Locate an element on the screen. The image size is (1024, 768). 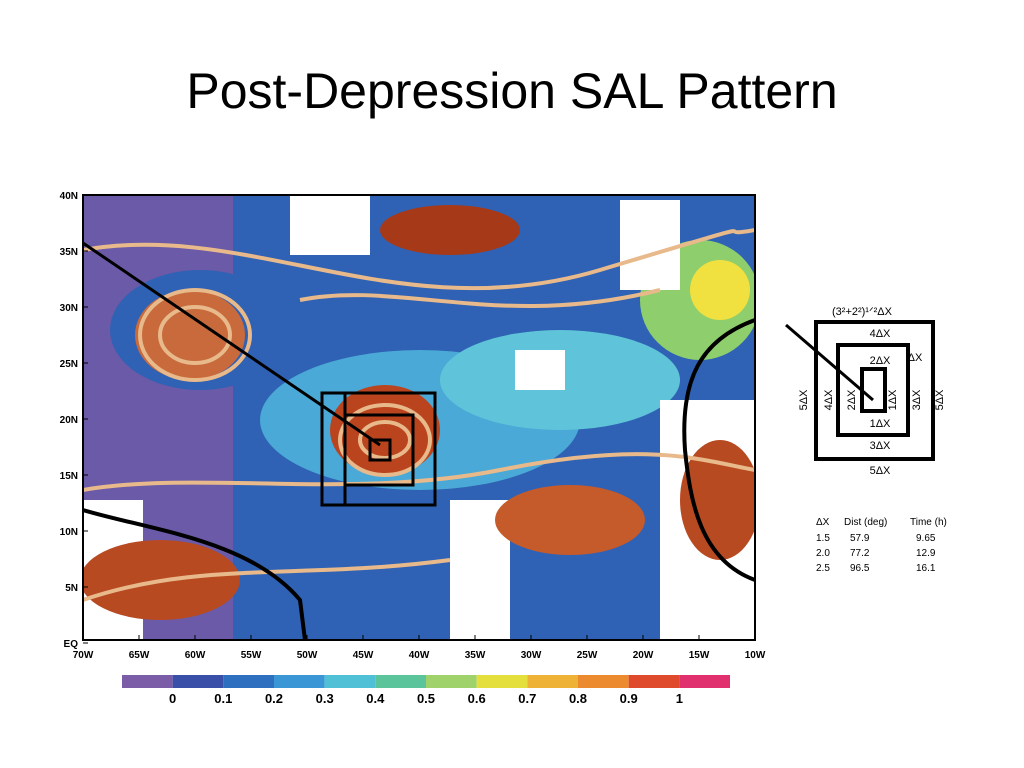
colorbar-label: 0.8 is located at coordinates (578, 698).